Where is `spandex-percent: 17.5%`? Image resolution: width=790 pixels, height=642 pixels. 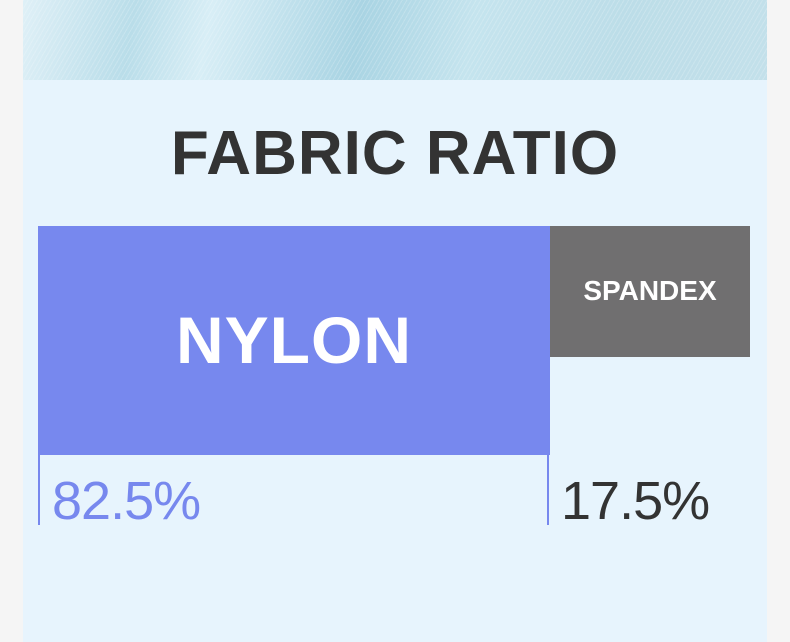 spandex-percent: 17.5% is located at coordinates (635, 501).